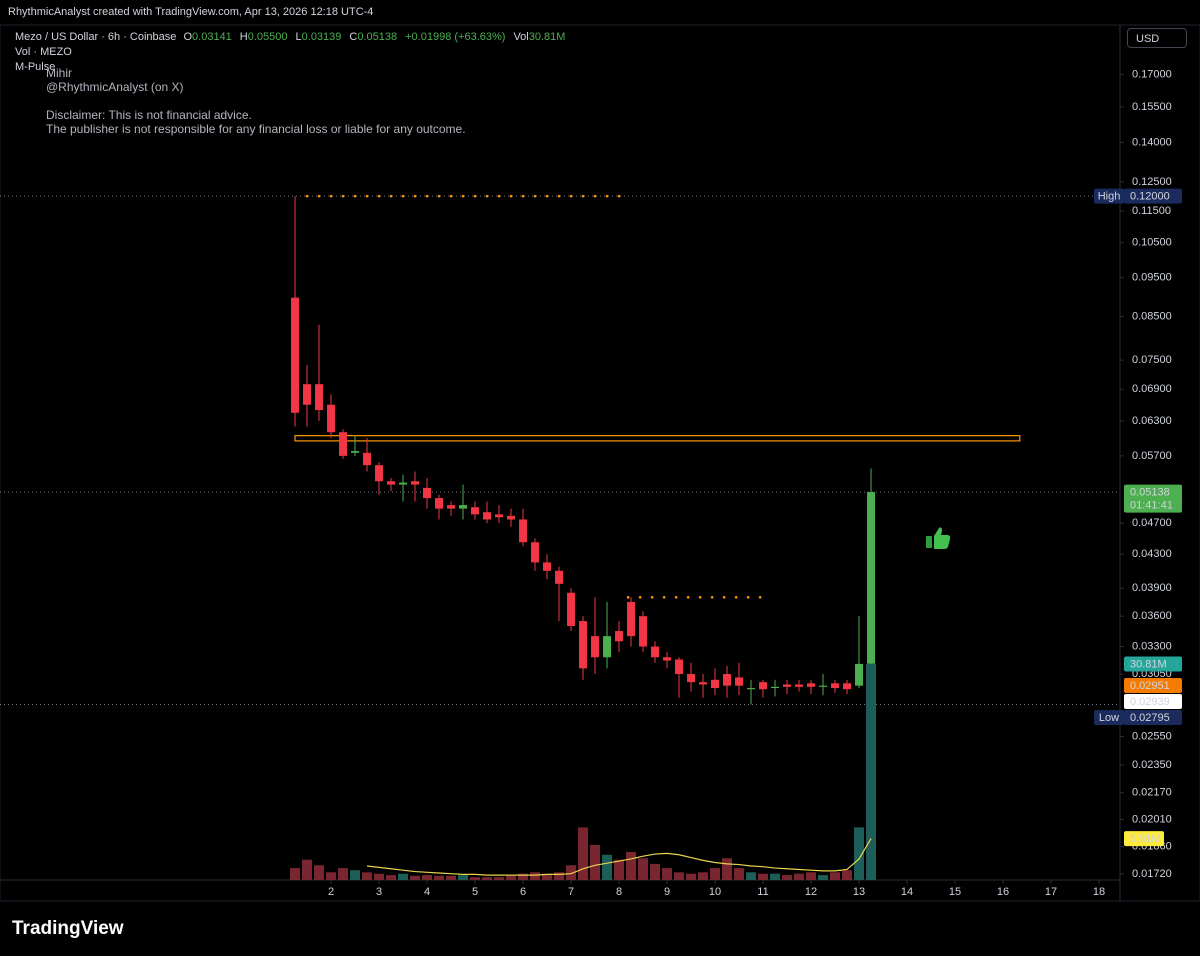 The width and height of the screenshot is (1200, 956). Describe the element at coordinates (1152, 736) in the screenshot. I see `y-tick-label: 0.02550` at that location.